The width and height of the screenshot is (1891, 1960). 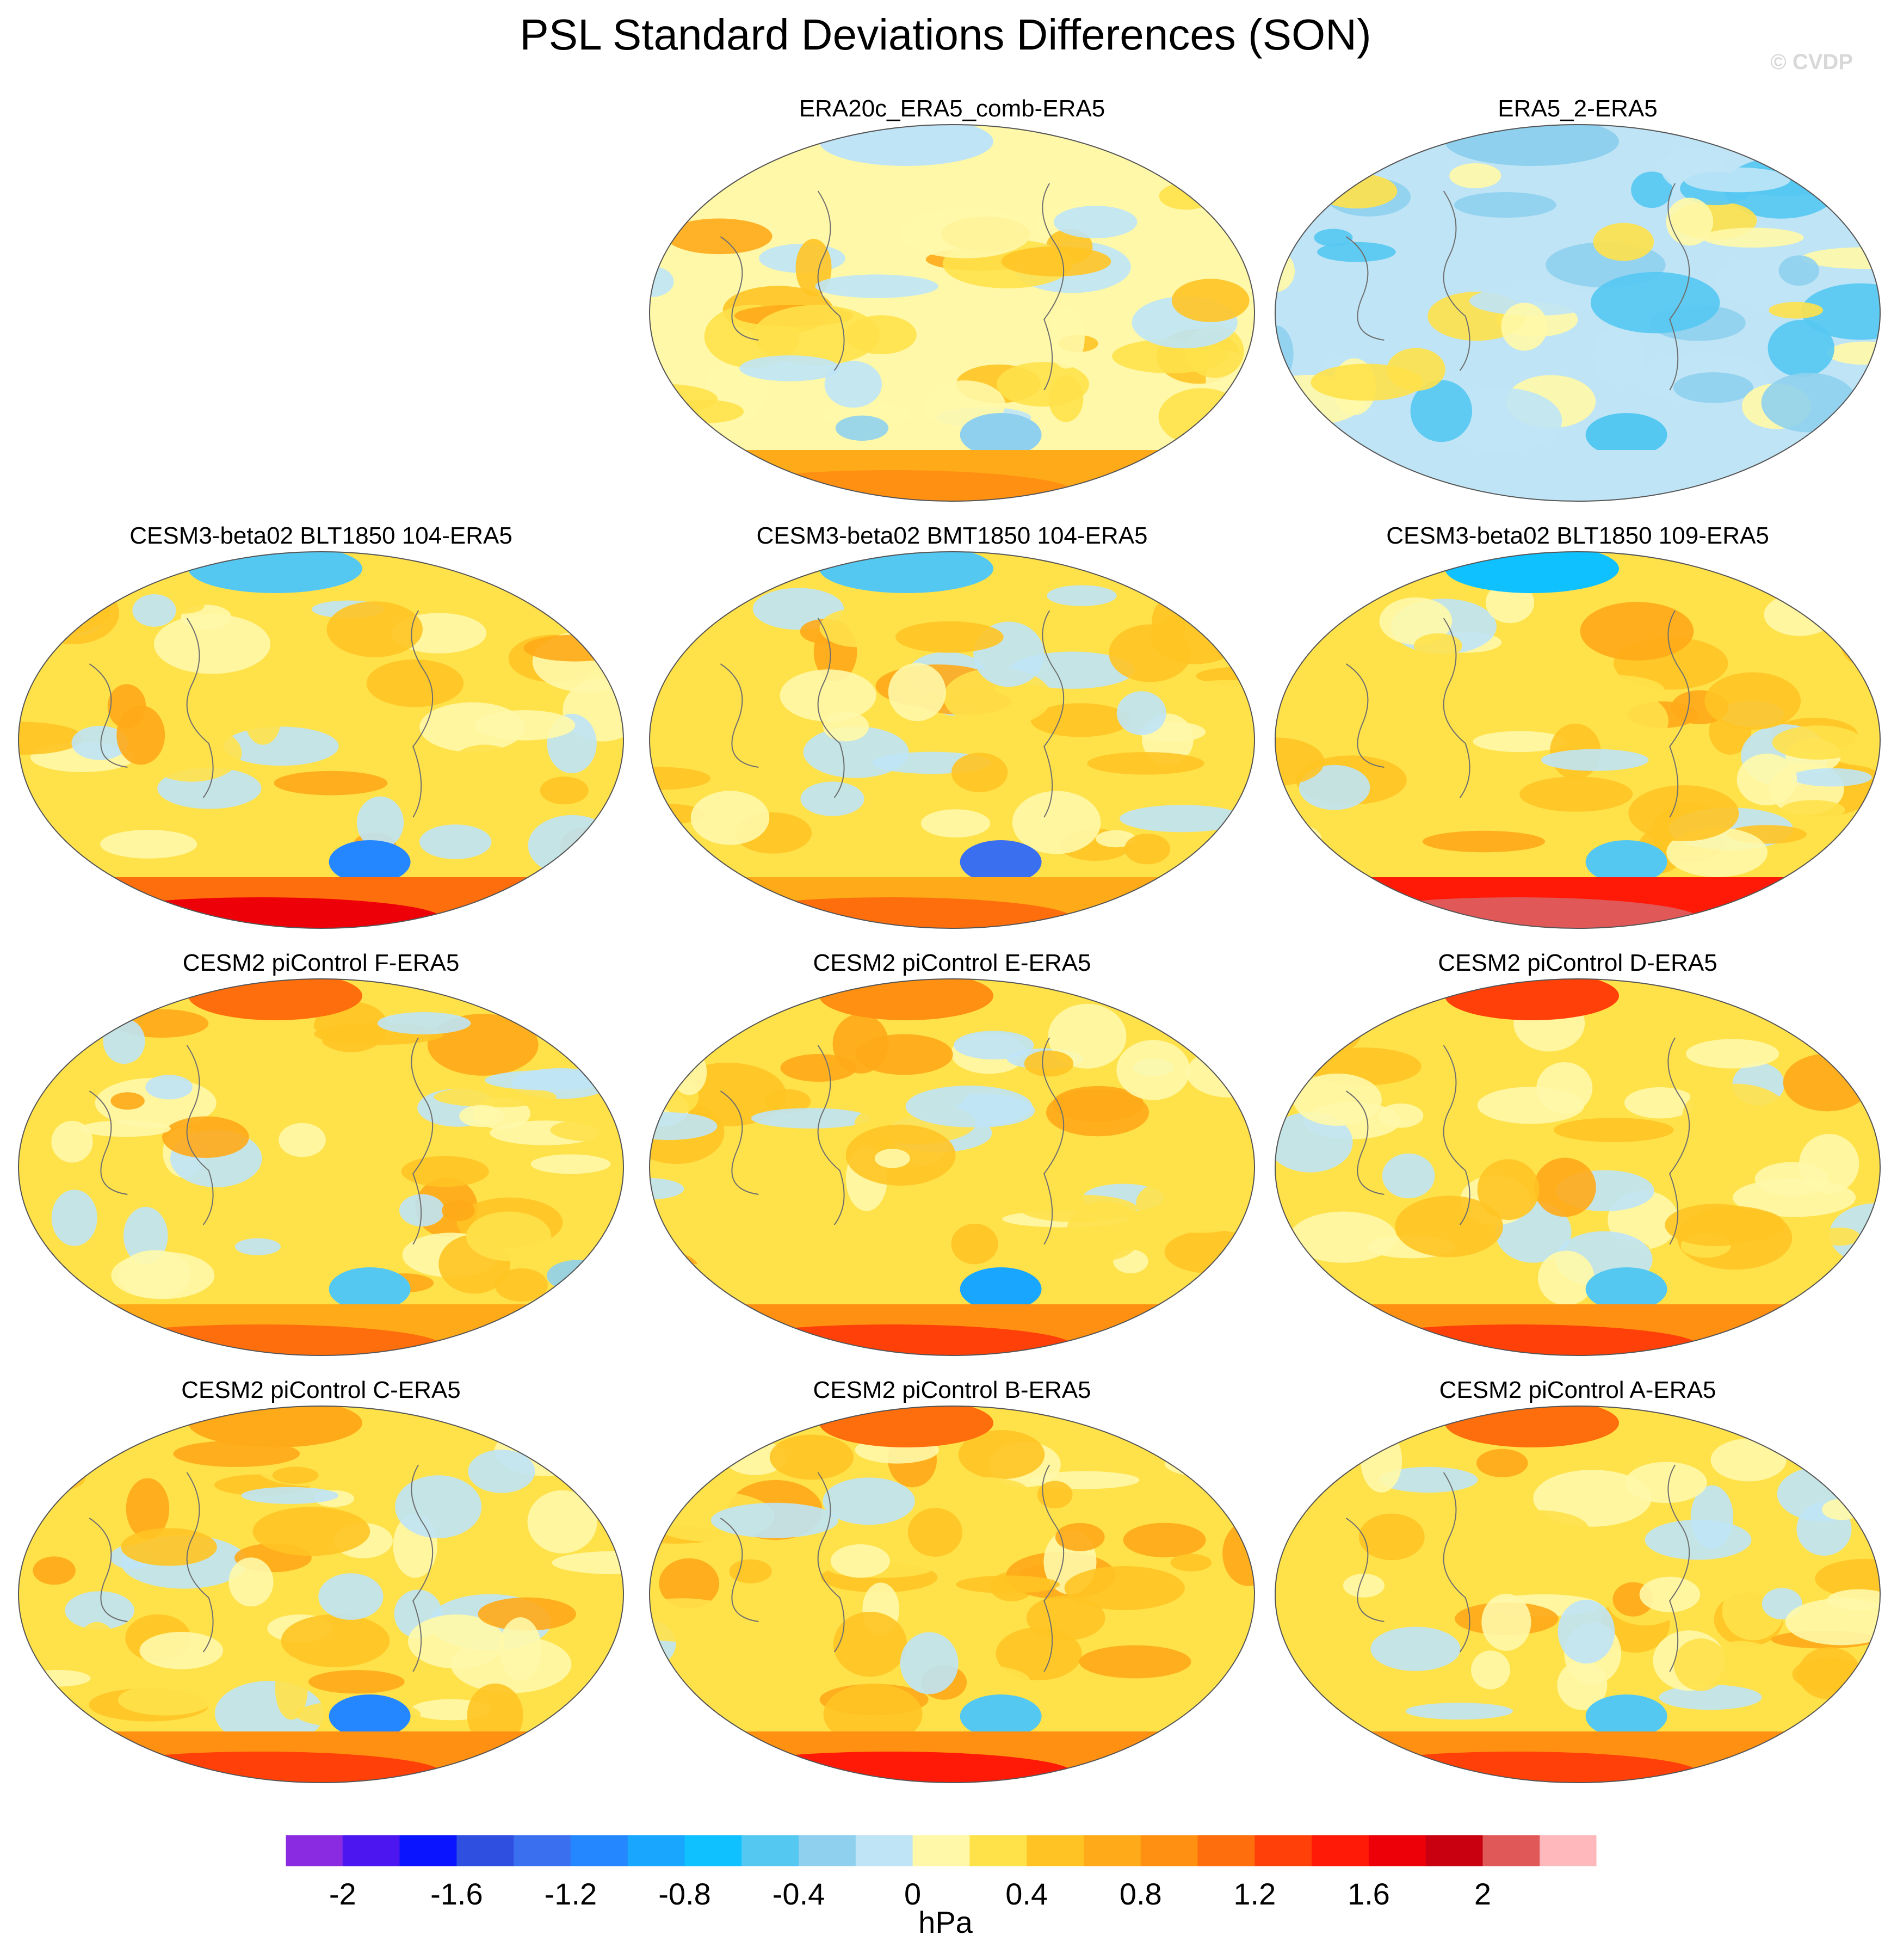 What do you see at coordinates (320, 535) in the screenshot?
I see `panel-title: CESM3-beta02 BLT1850 104-ERA5` at bounding box center [320, 535].